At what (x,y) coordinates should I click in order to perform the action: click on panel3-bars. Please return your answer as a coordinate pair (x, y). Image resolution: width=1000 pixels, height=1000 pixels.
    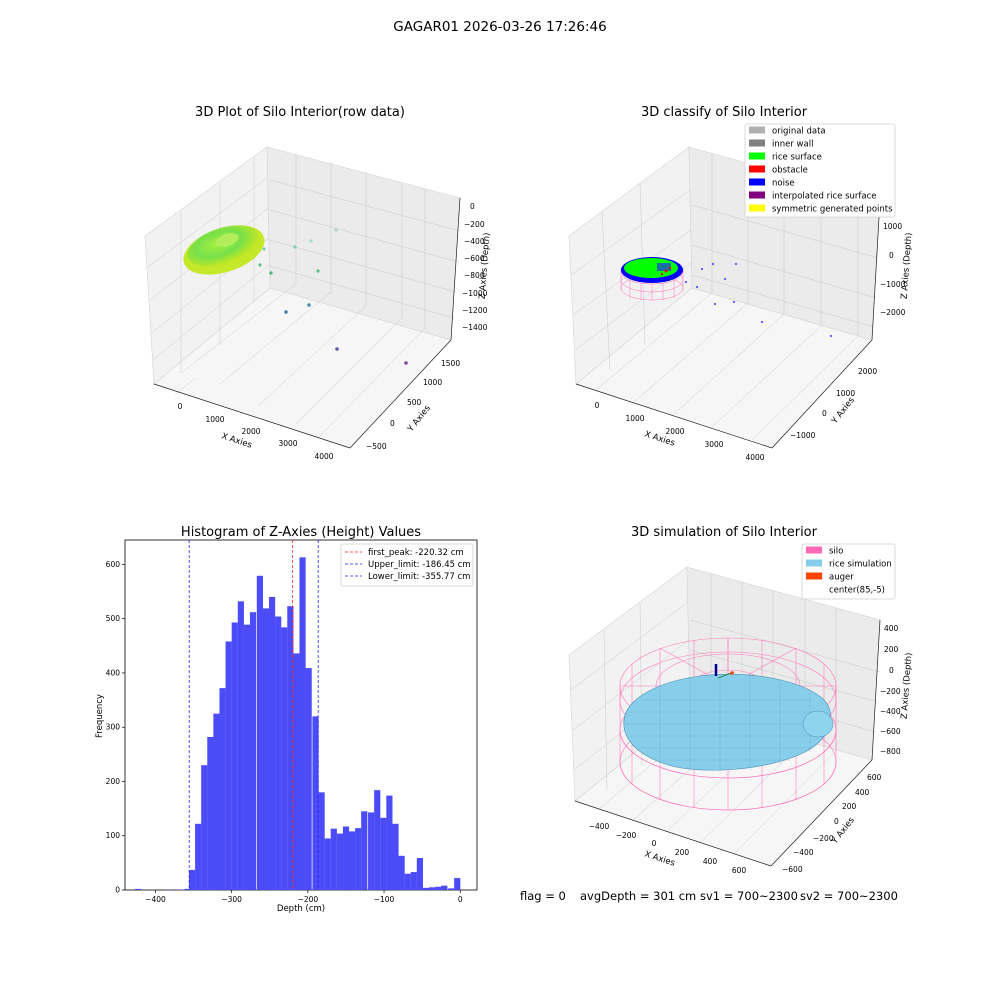
    Looking at the image, I should click on (297, 723).